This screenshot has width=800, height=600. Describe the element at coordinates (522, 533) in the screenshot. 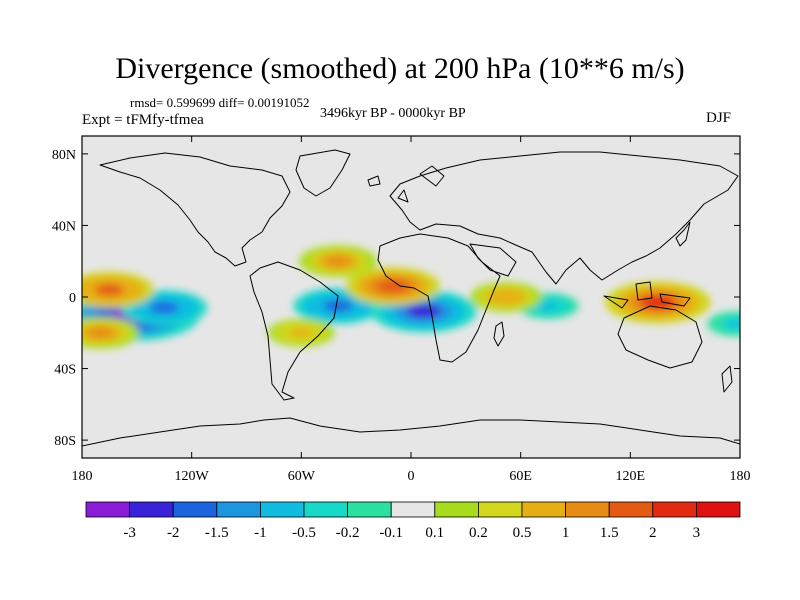

I see `colorbar-label: 0.5` at that location.